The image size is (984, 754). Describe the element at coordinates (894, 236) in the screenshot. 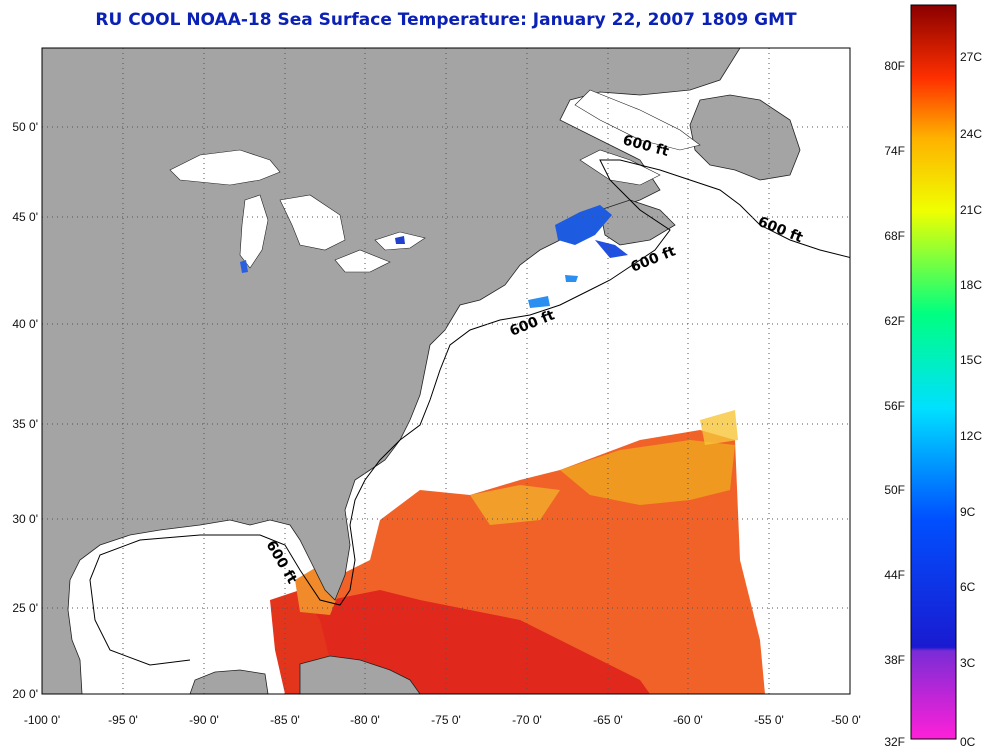

I see `cb-f-68: 68F` at that location.